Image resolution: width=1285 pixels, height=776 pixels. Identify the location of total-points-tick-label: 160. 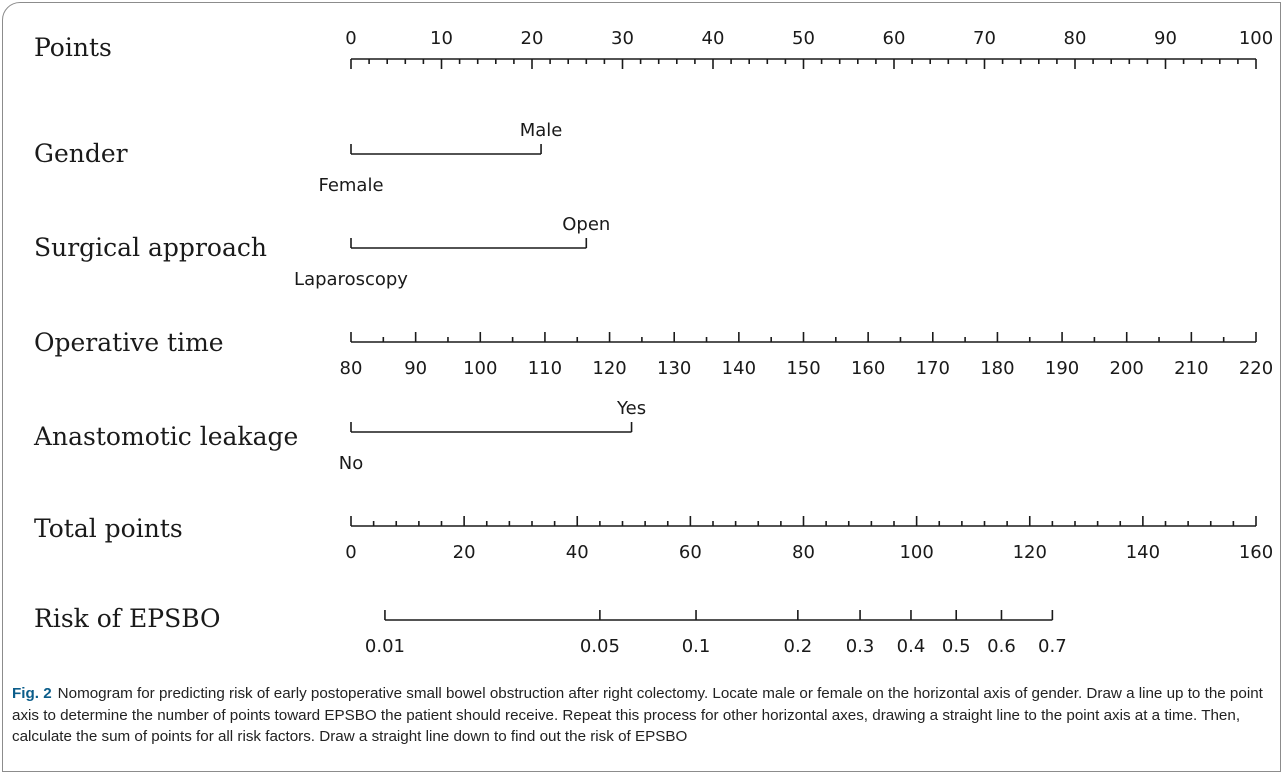
(1256, 552).